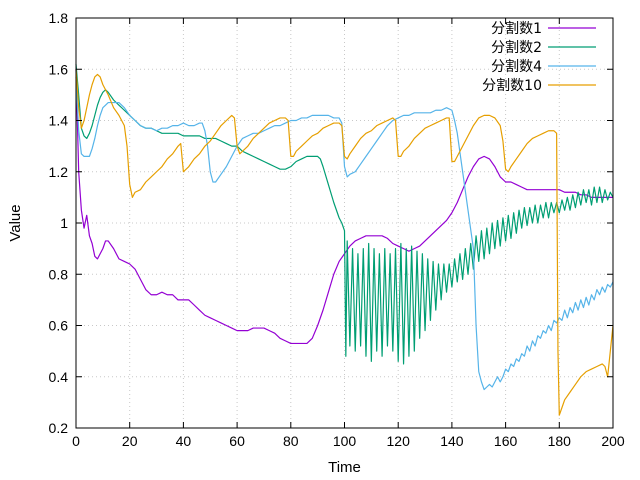  Describe the element at coordinates (516, 28) in the screenshot. I see `legend-label: 分割数1` at that location.